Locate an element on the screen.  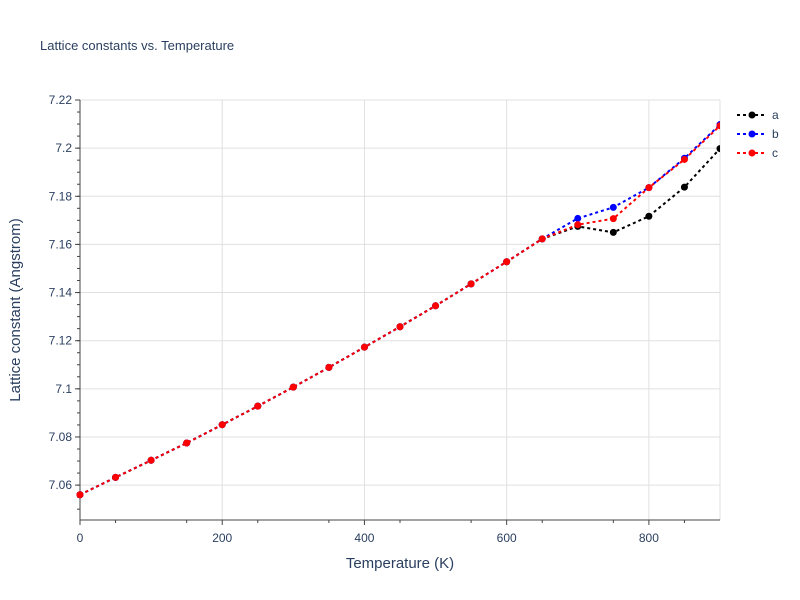
legend-label: c is located at coordinates (775, 153).